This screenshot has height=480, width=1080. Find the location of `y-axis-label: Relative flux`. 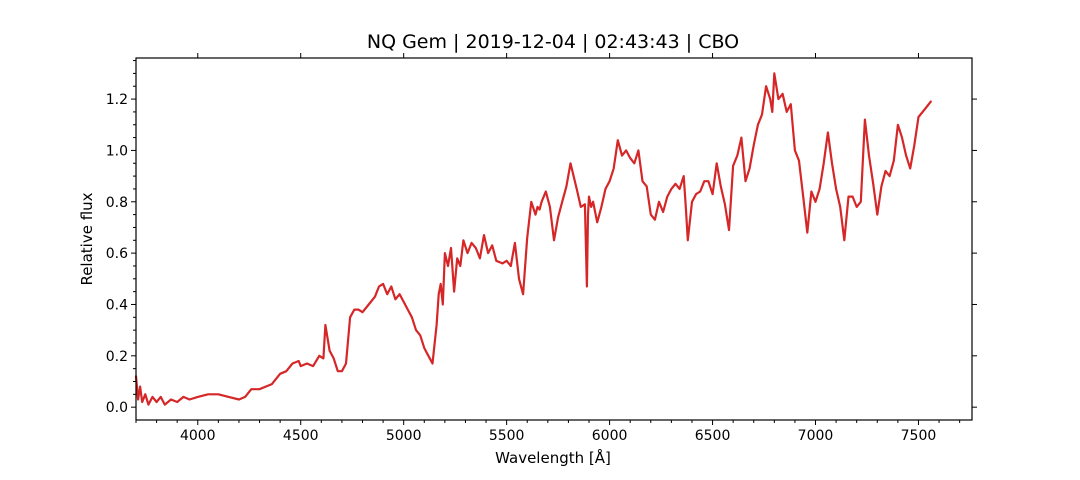

y-axis-label: Relative flux is located at coordinates (87, 238).